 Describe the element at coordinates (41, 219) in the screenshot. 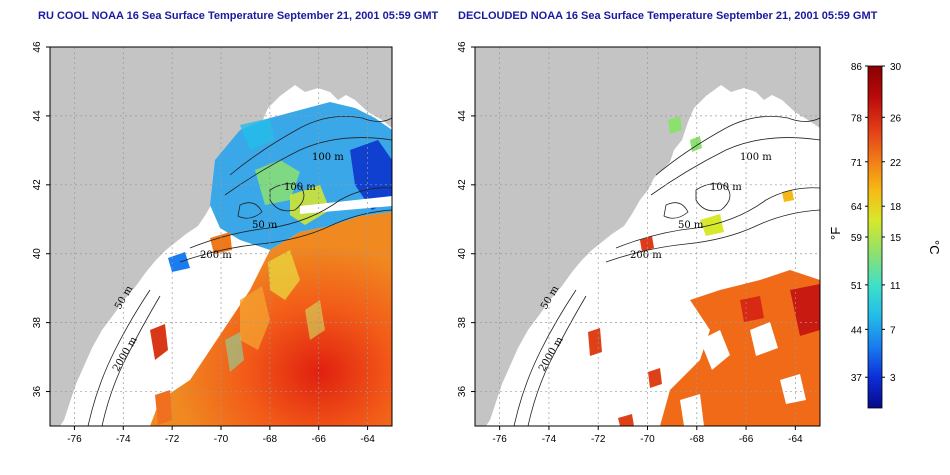

I see `y-axis-ticks-left: 36 38 40 42 44 46` at that location.